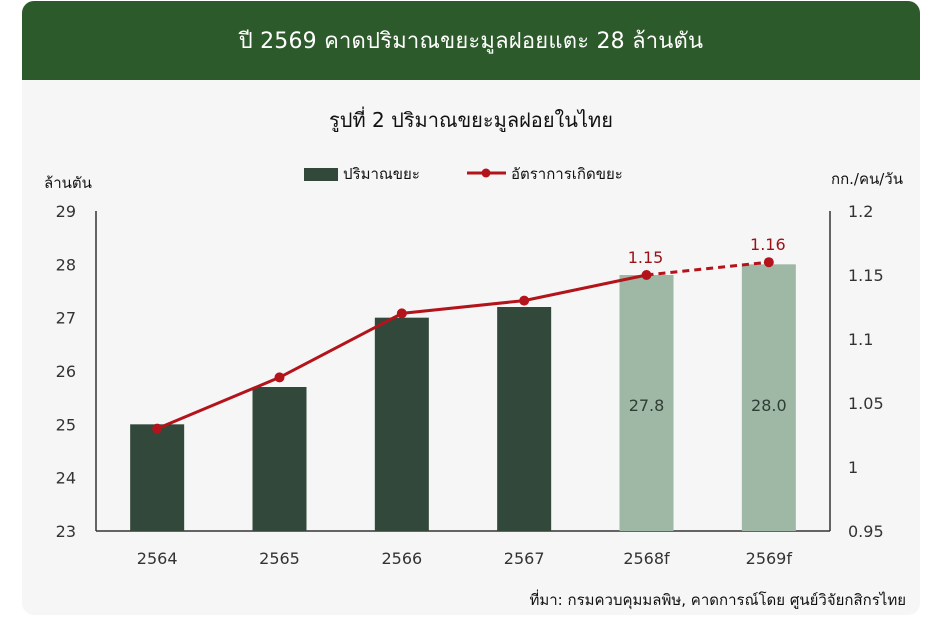  I want to click on legend-swatch-bars, so click(321, 174).